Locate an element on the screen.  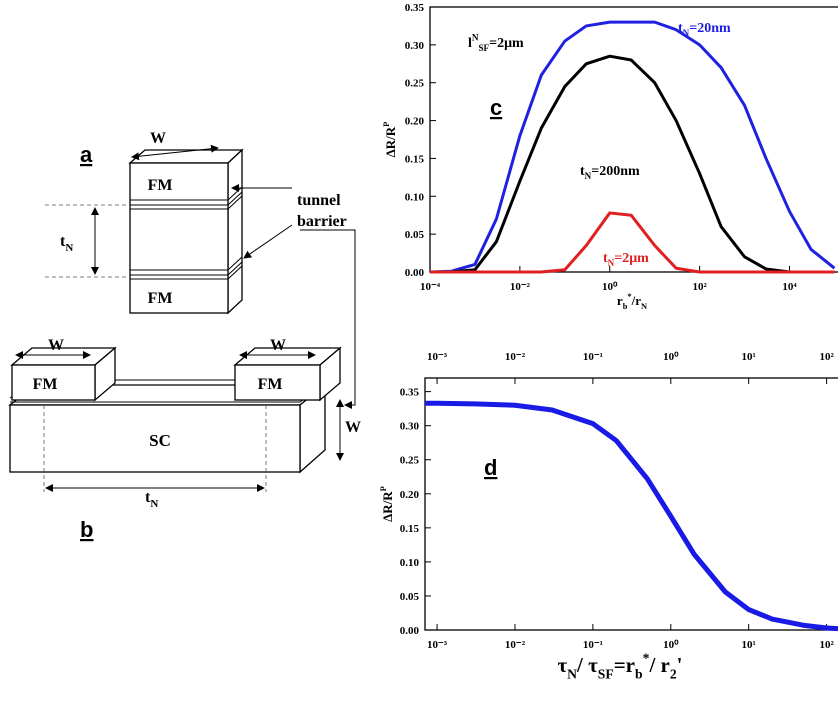
x-axis-label: rb*/rN is located at coordinates (632, 301).